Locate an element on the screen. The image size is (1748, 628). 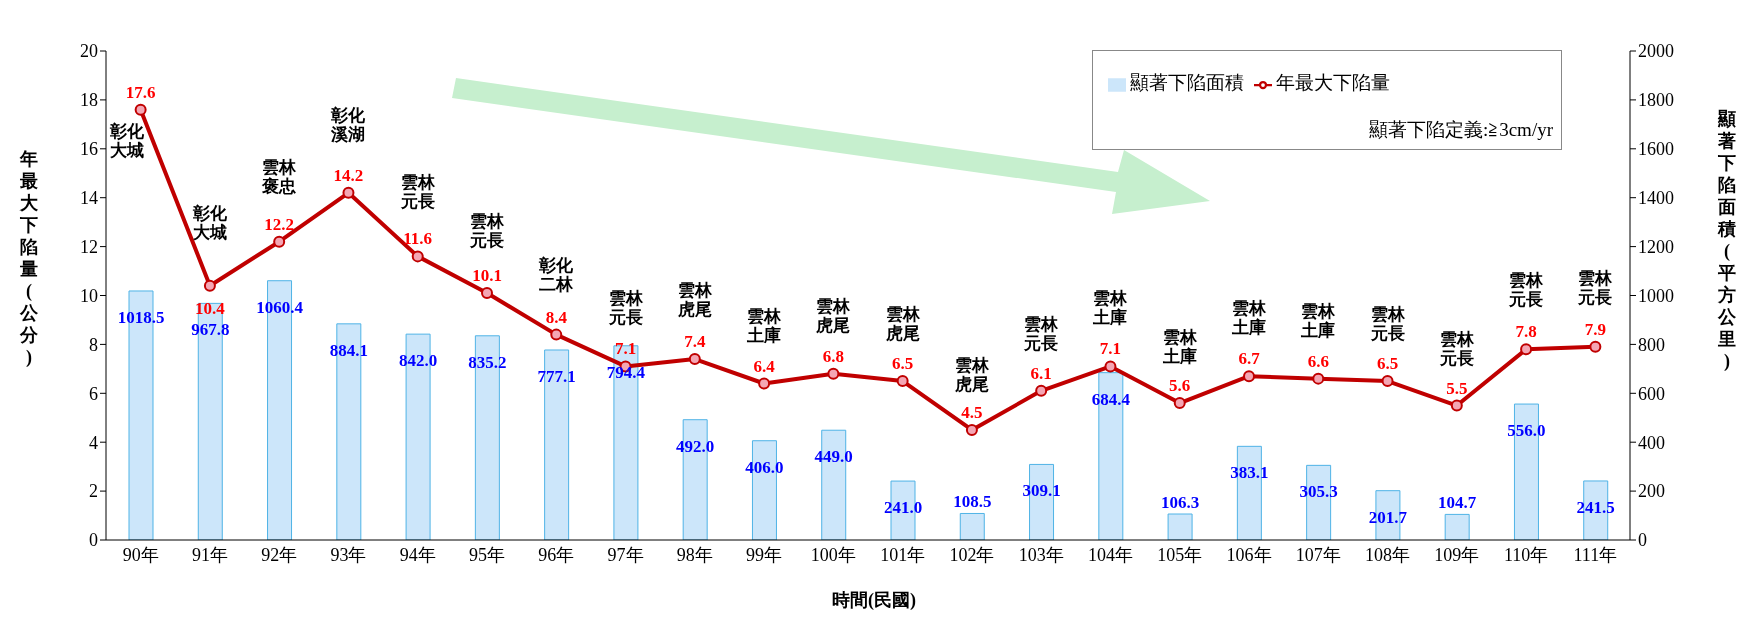
data-label: 6.8 is located at coordinates (833, 356).